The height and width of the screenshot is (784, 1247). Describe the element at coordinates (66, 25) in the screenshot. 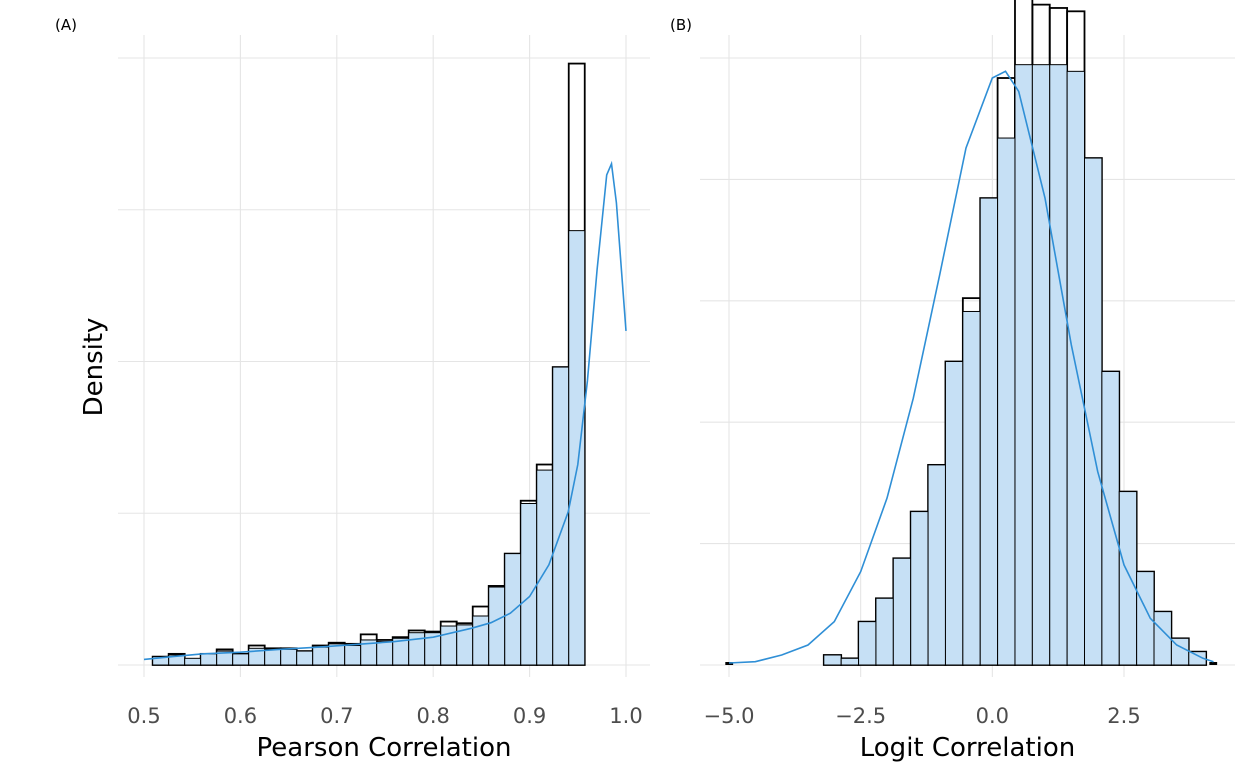

I see `panel-label: (A)` at that location.